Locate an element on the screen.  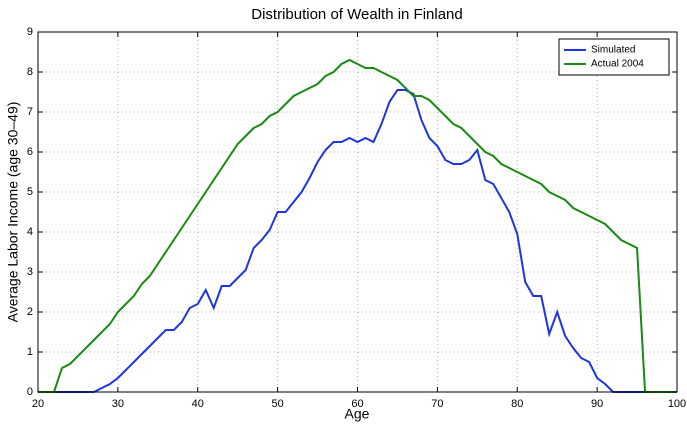
y-tick-label: 9 is located at coordinates (30, 32).